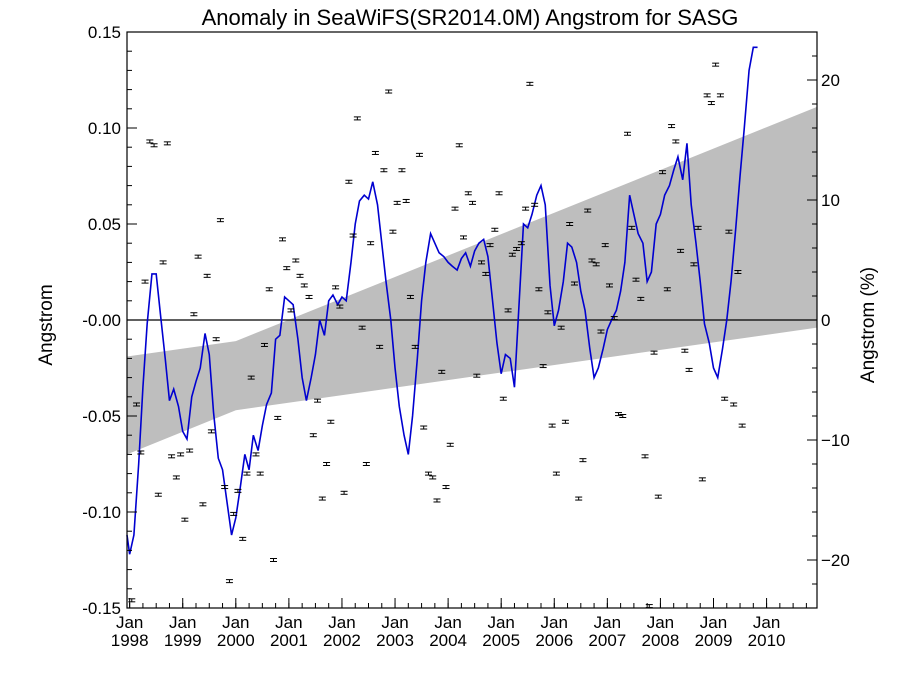  Describe the element at coordinates (501, 640) in the screenshot. I see `x-tick-year: 2005` at that location.